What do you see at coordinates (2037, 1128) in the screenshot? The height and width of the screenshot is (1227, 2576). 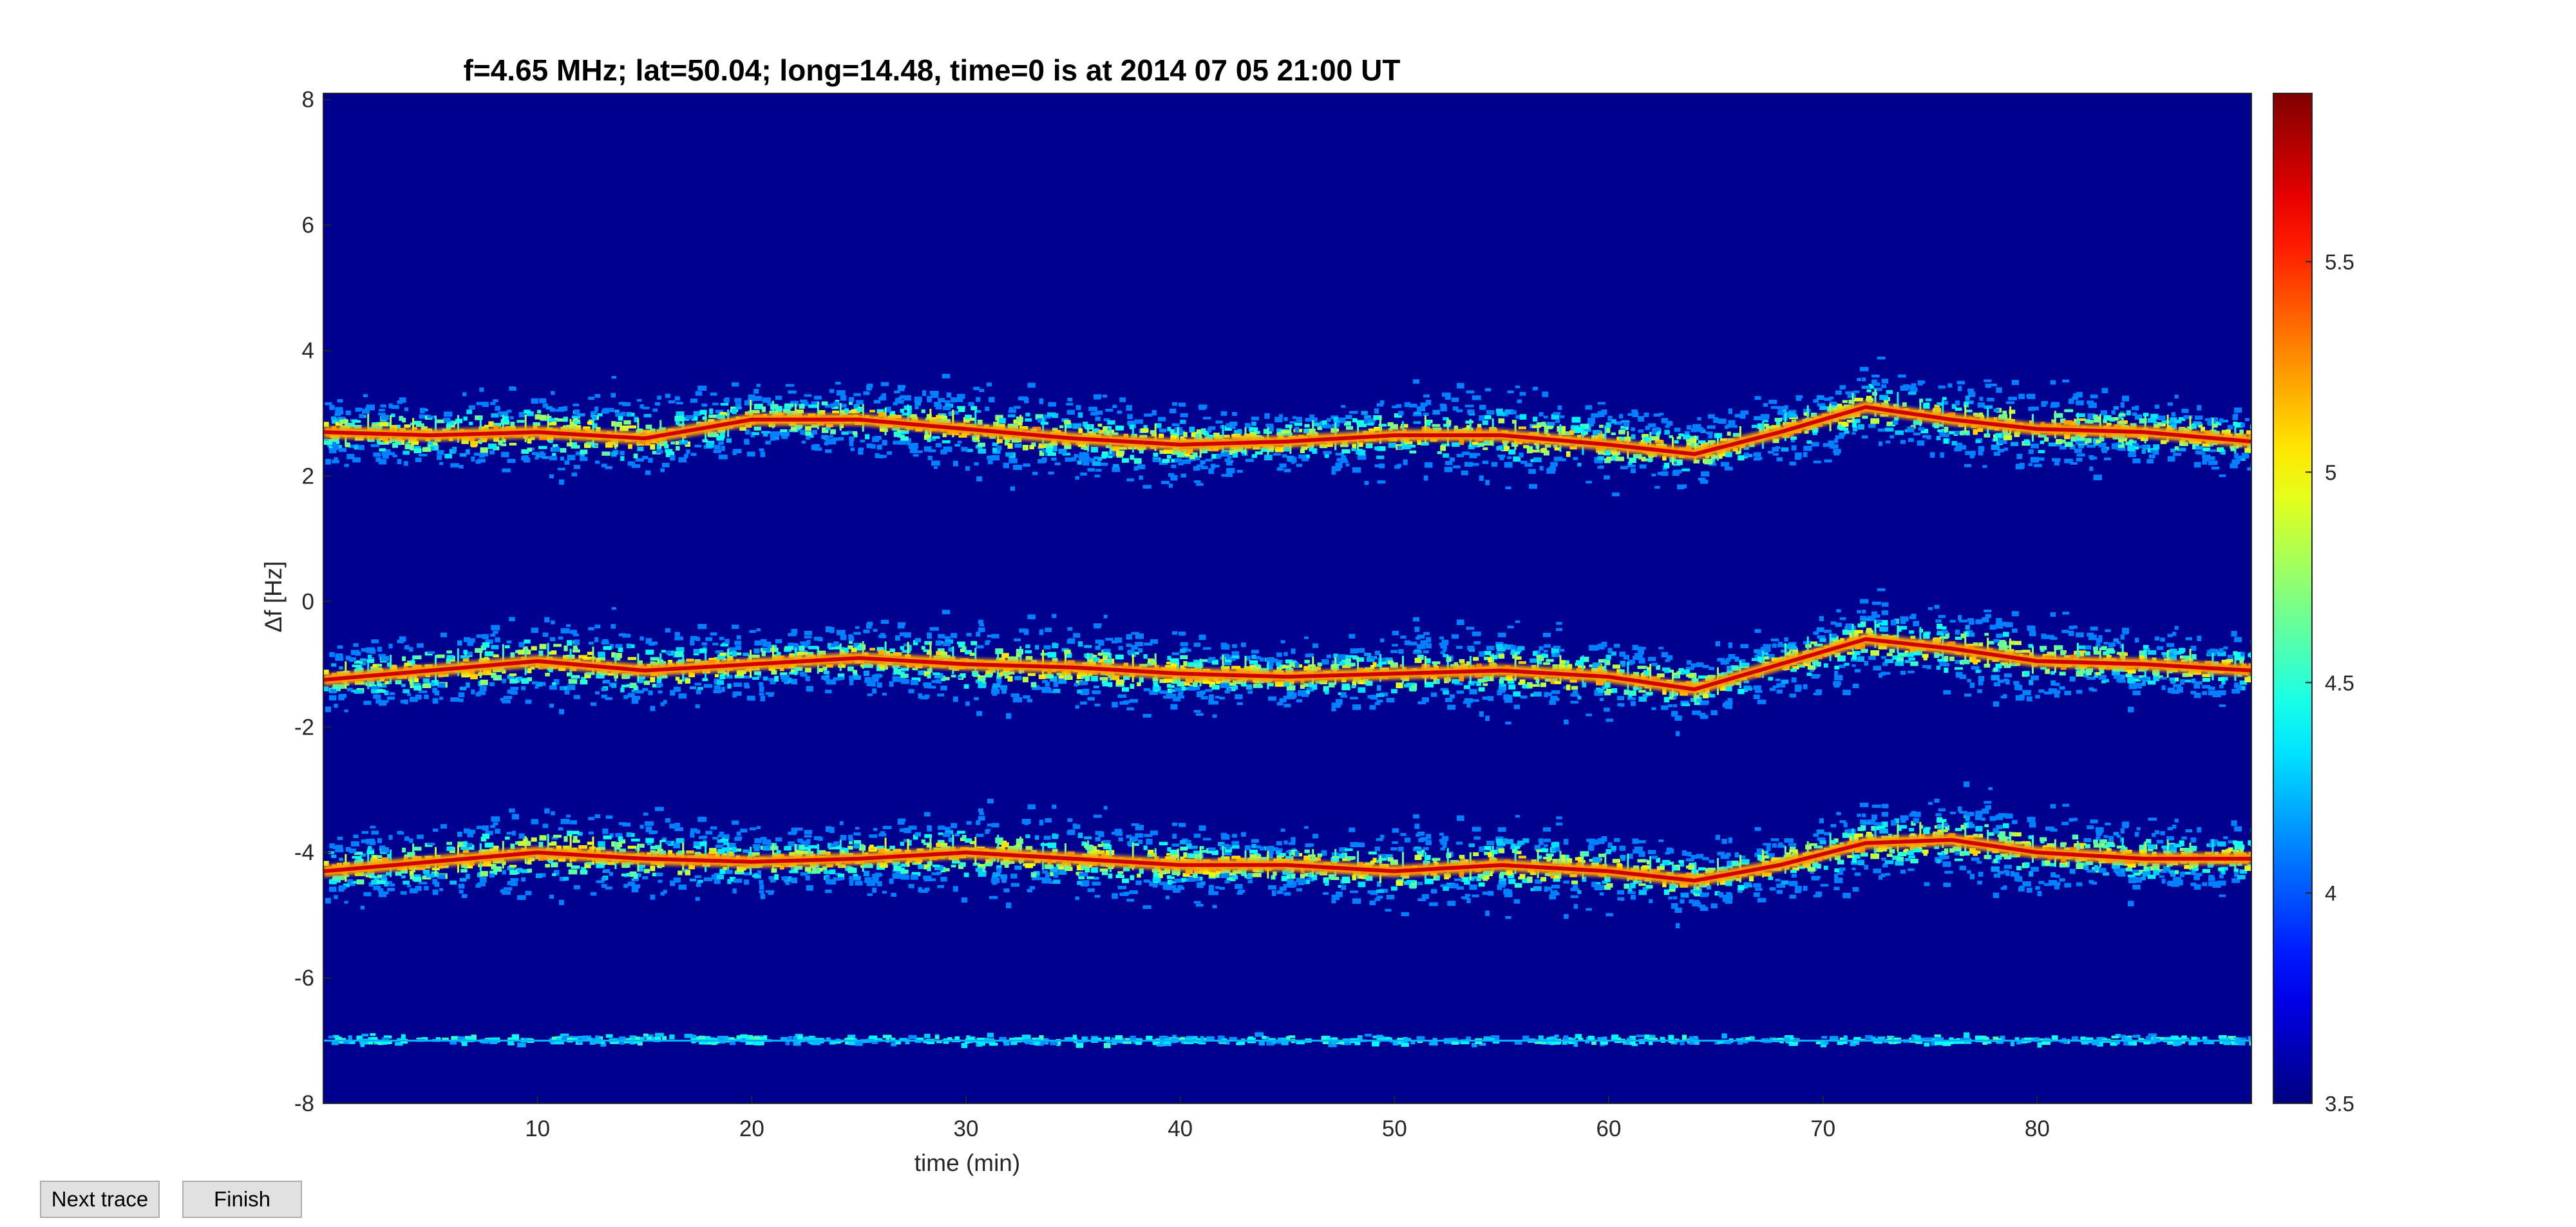 I see `x-tick-label: 80` at bounding box center [2037, 1128].